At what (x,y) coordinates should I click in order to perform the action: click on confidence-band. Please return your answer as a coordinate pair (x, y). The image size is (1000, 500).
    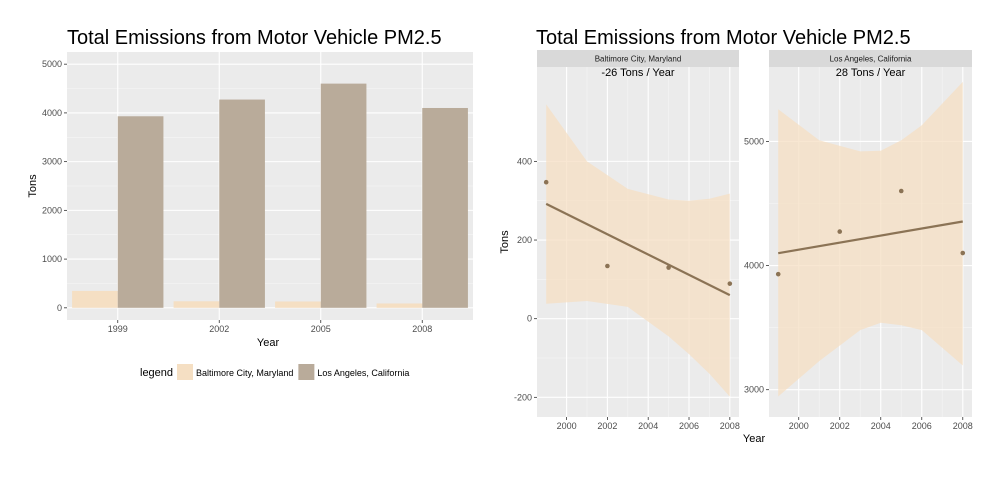
    Looking at the image, I should click on (870, 239).